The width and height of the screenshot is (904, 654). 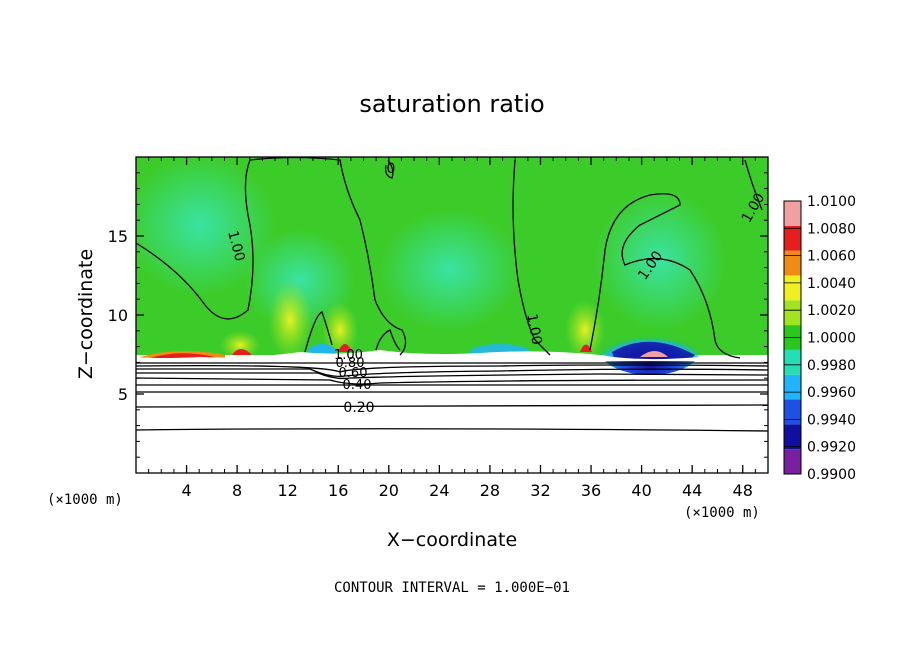 I want to click on colorbar-label: 1.0020, so click(x=831, y=311).